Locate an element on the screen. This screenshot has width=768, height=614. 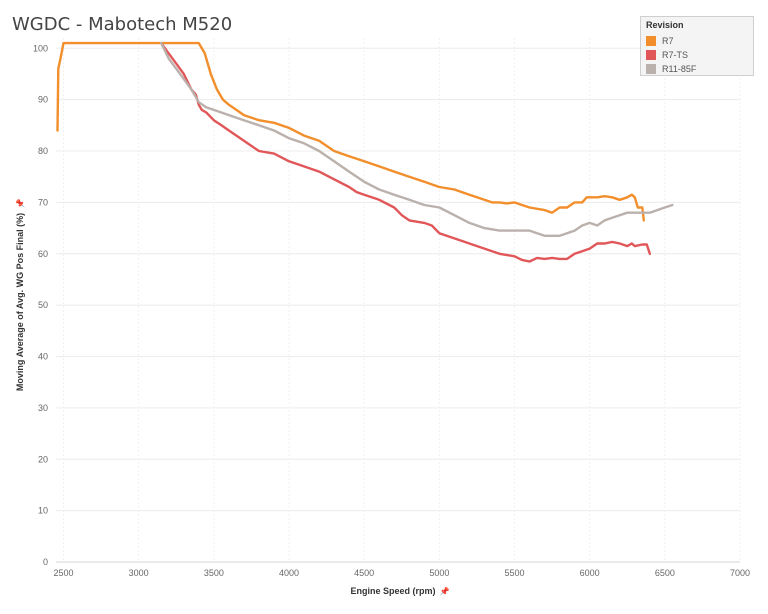
legend-item-r7-ts: R7-TS is located at coordinates (697, 55).